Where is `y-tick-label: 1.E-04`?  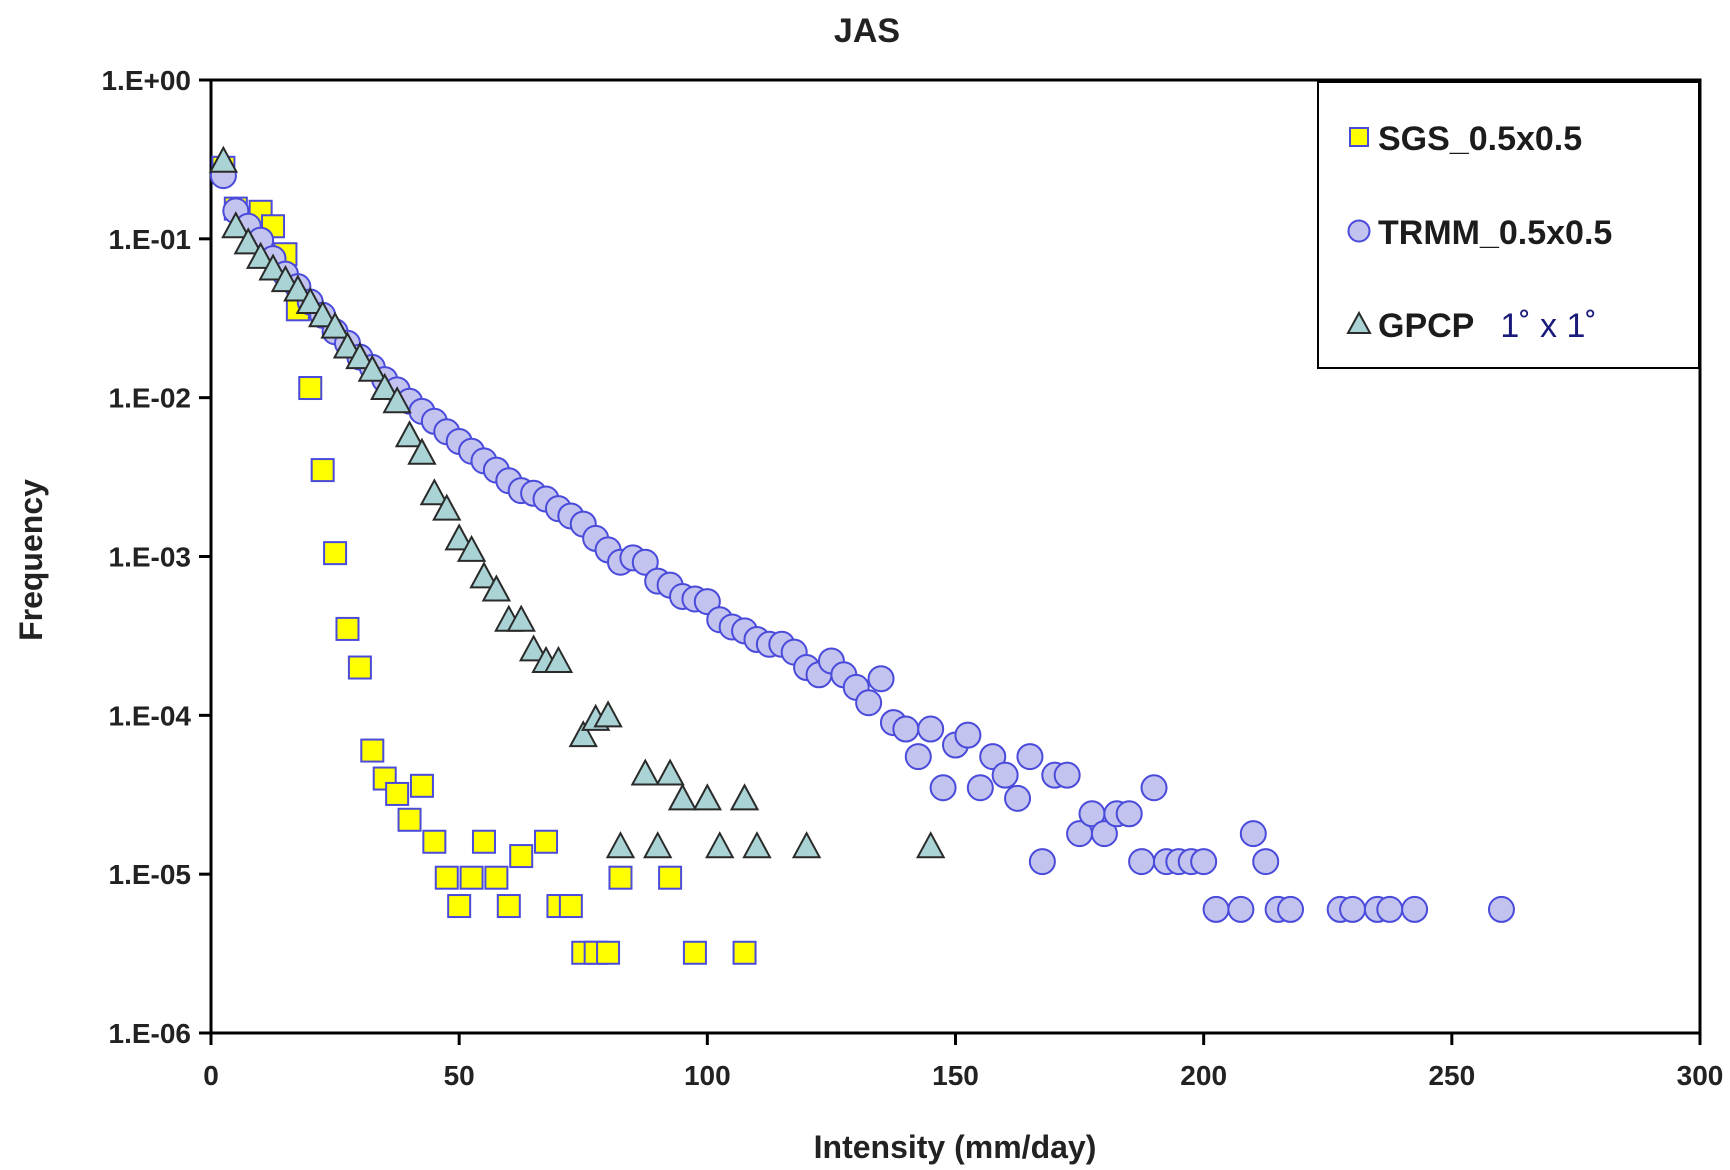
y-tick-label: 1.E-04 is located at coordinates (150, 715).